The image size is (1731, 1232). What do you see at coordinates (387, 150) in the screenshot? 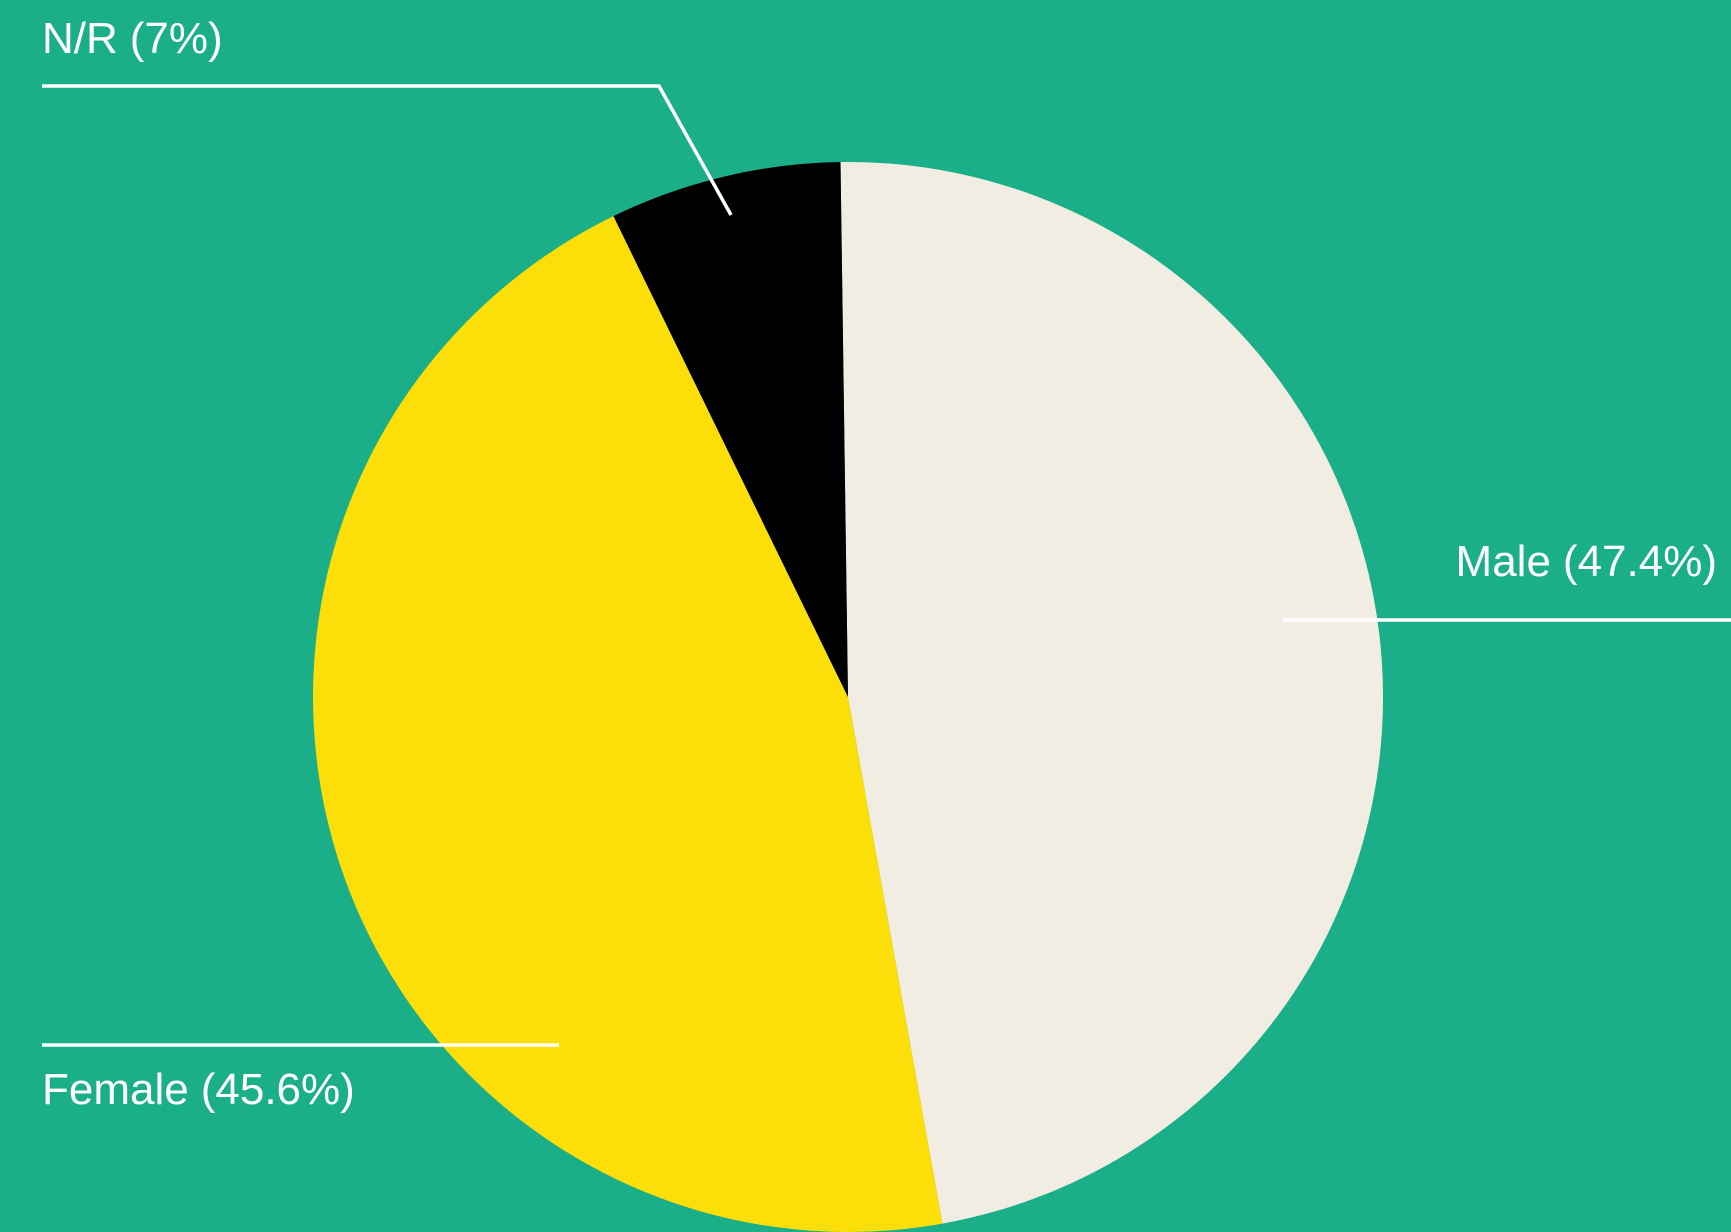
I see `leader-line` at bounding box center [387, 150].